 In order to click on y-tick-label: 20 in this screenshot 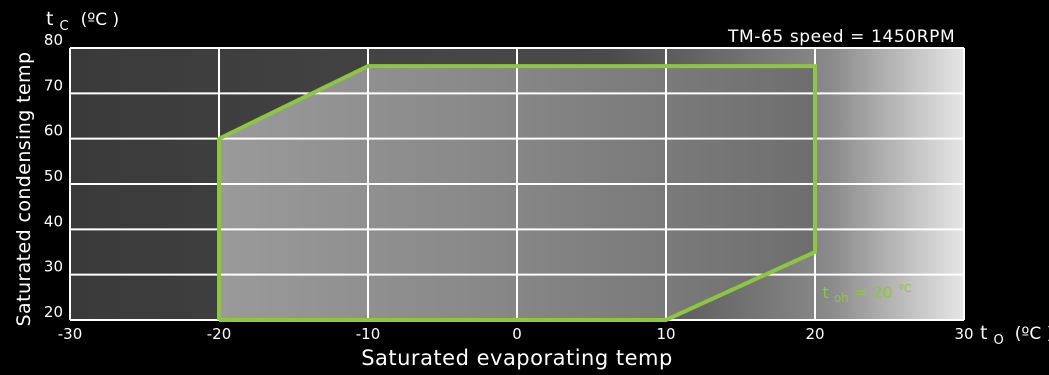, I will do `click(53, 312)`.